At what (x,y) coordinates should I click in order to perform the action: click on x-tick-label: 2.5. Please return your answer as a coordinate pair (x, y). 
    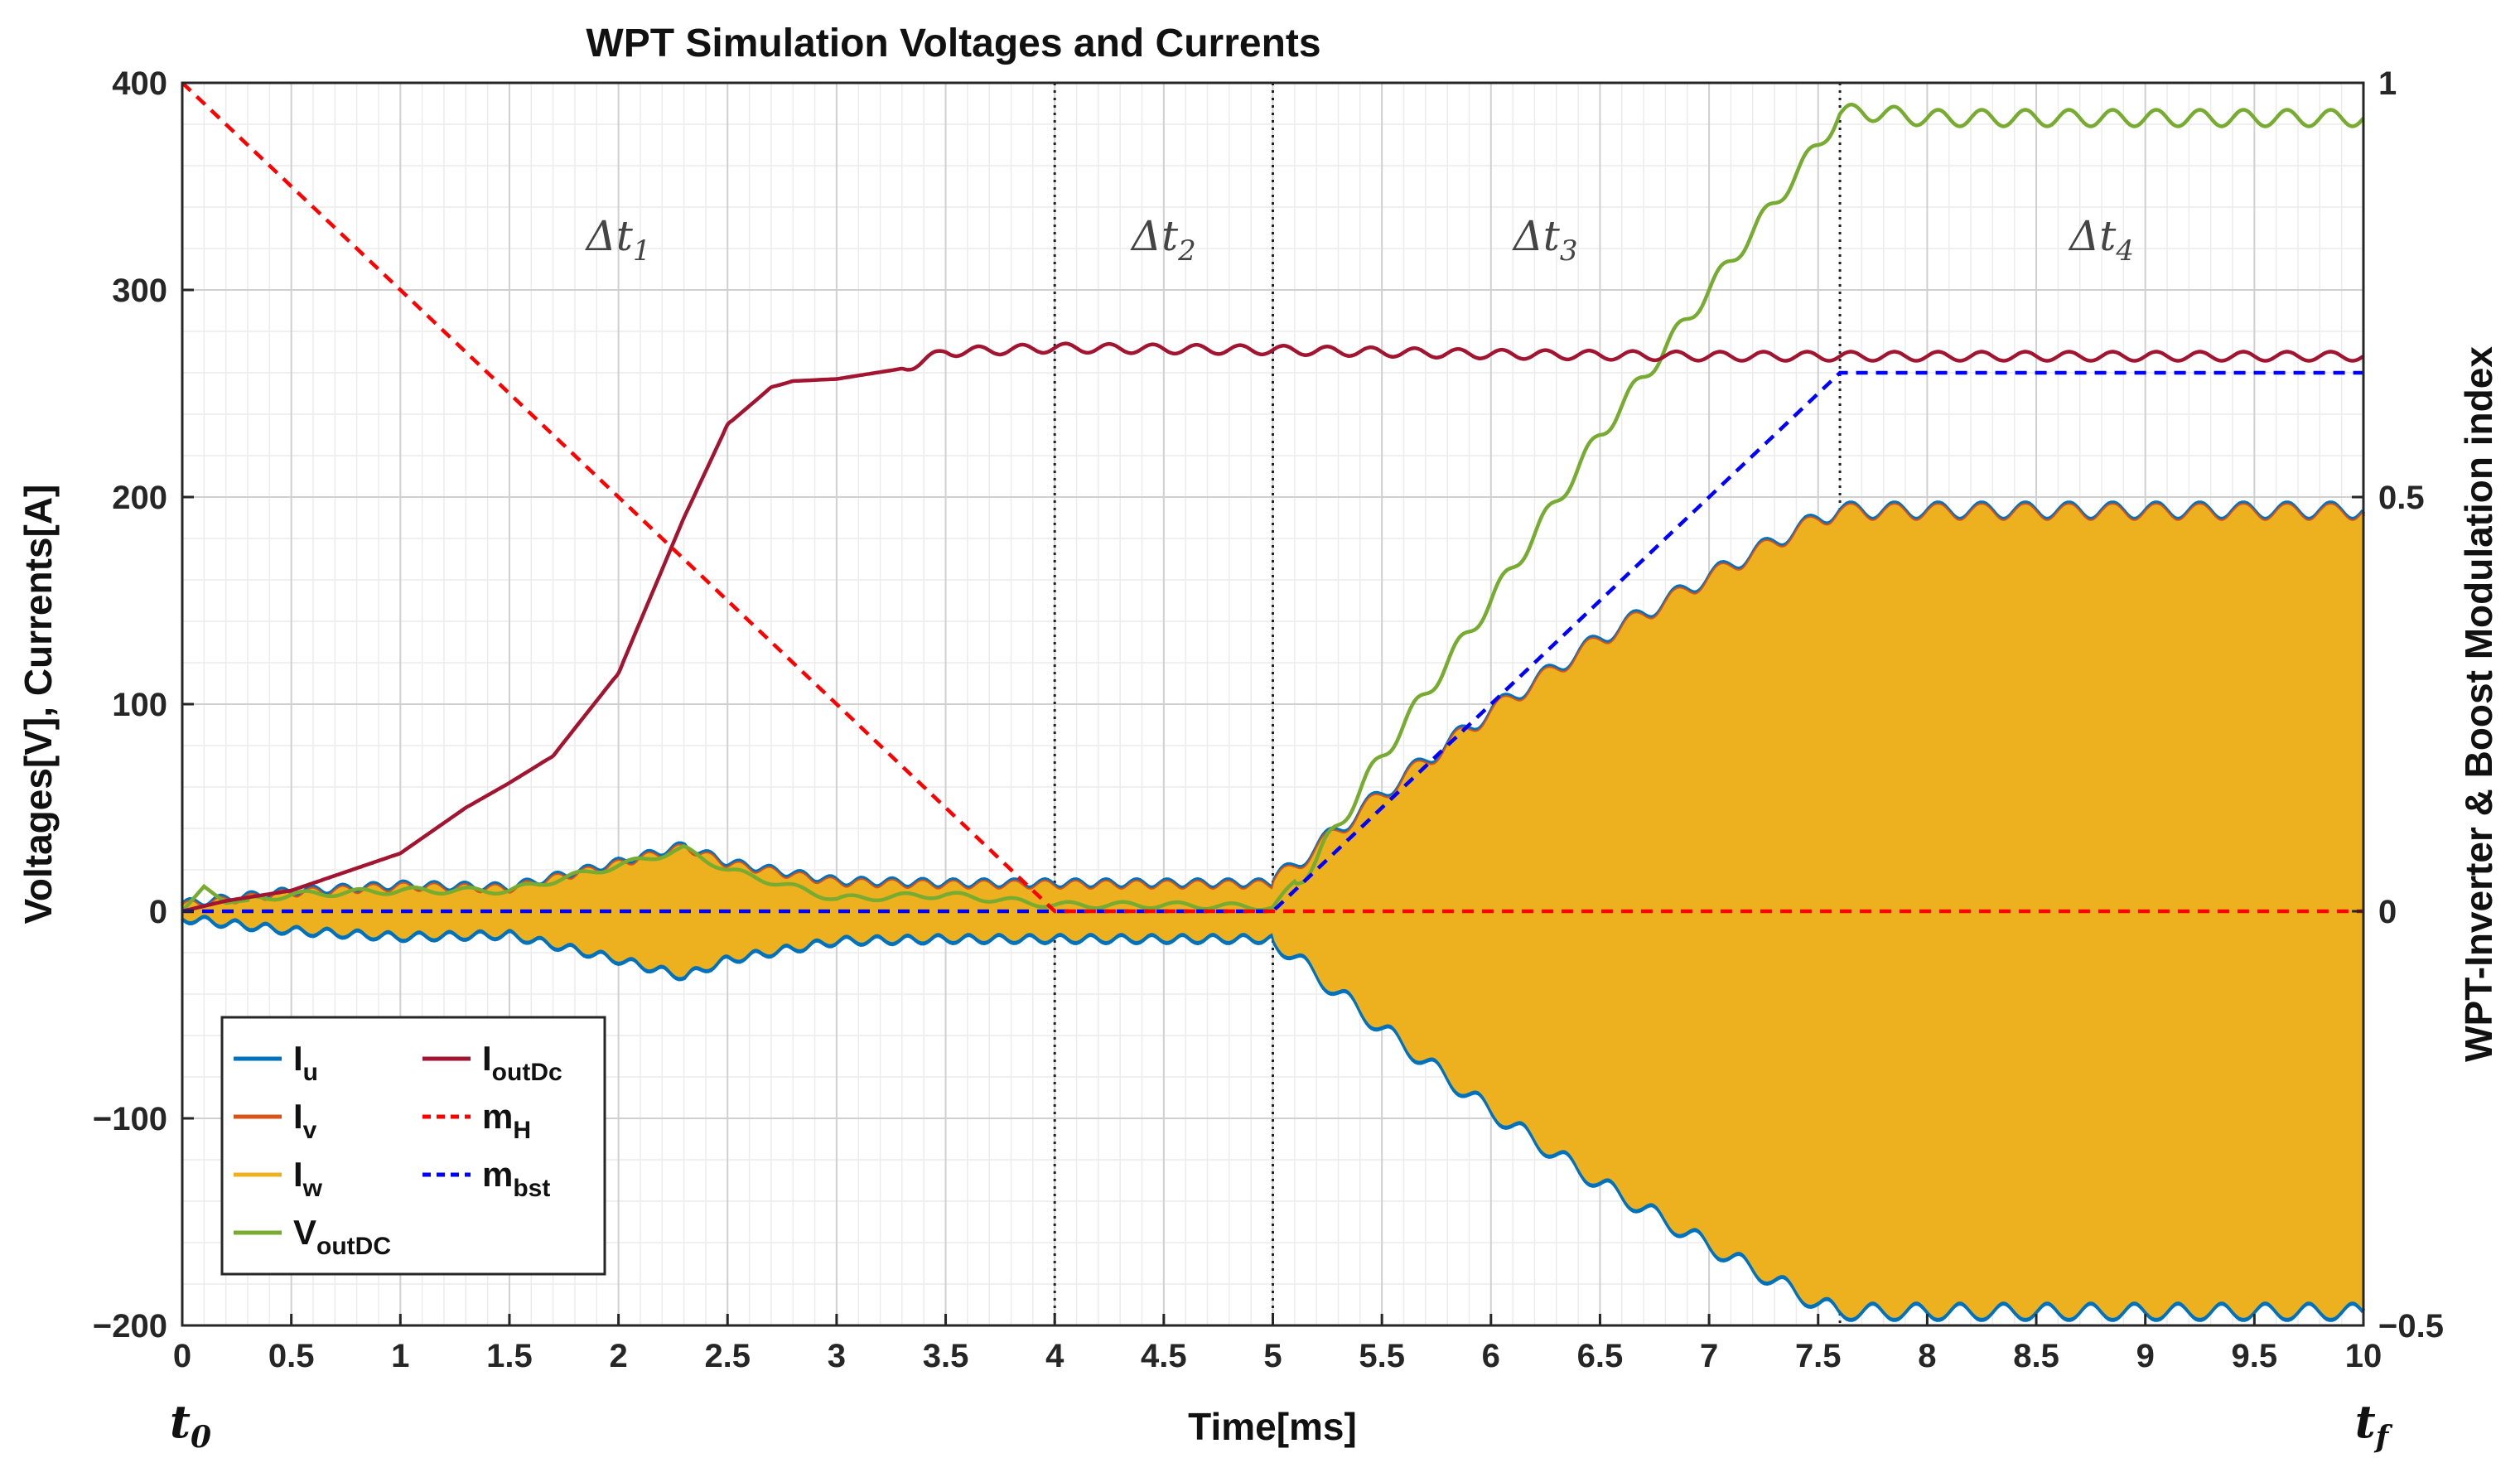
    Looking at the image, I should click on (727, 1356).